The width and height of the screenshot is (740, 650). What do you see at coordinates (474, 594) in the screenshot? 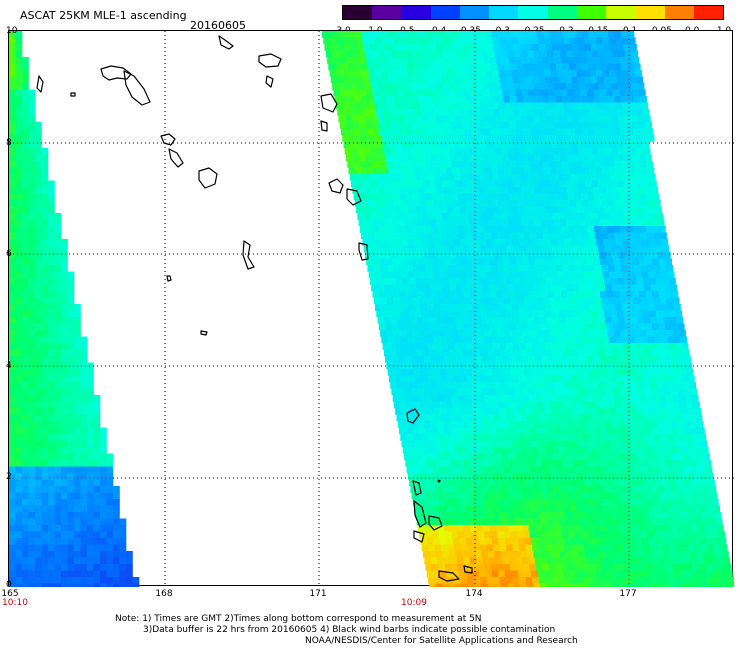
I see `lon-label-174: 174` at bounding box center [474, 594].